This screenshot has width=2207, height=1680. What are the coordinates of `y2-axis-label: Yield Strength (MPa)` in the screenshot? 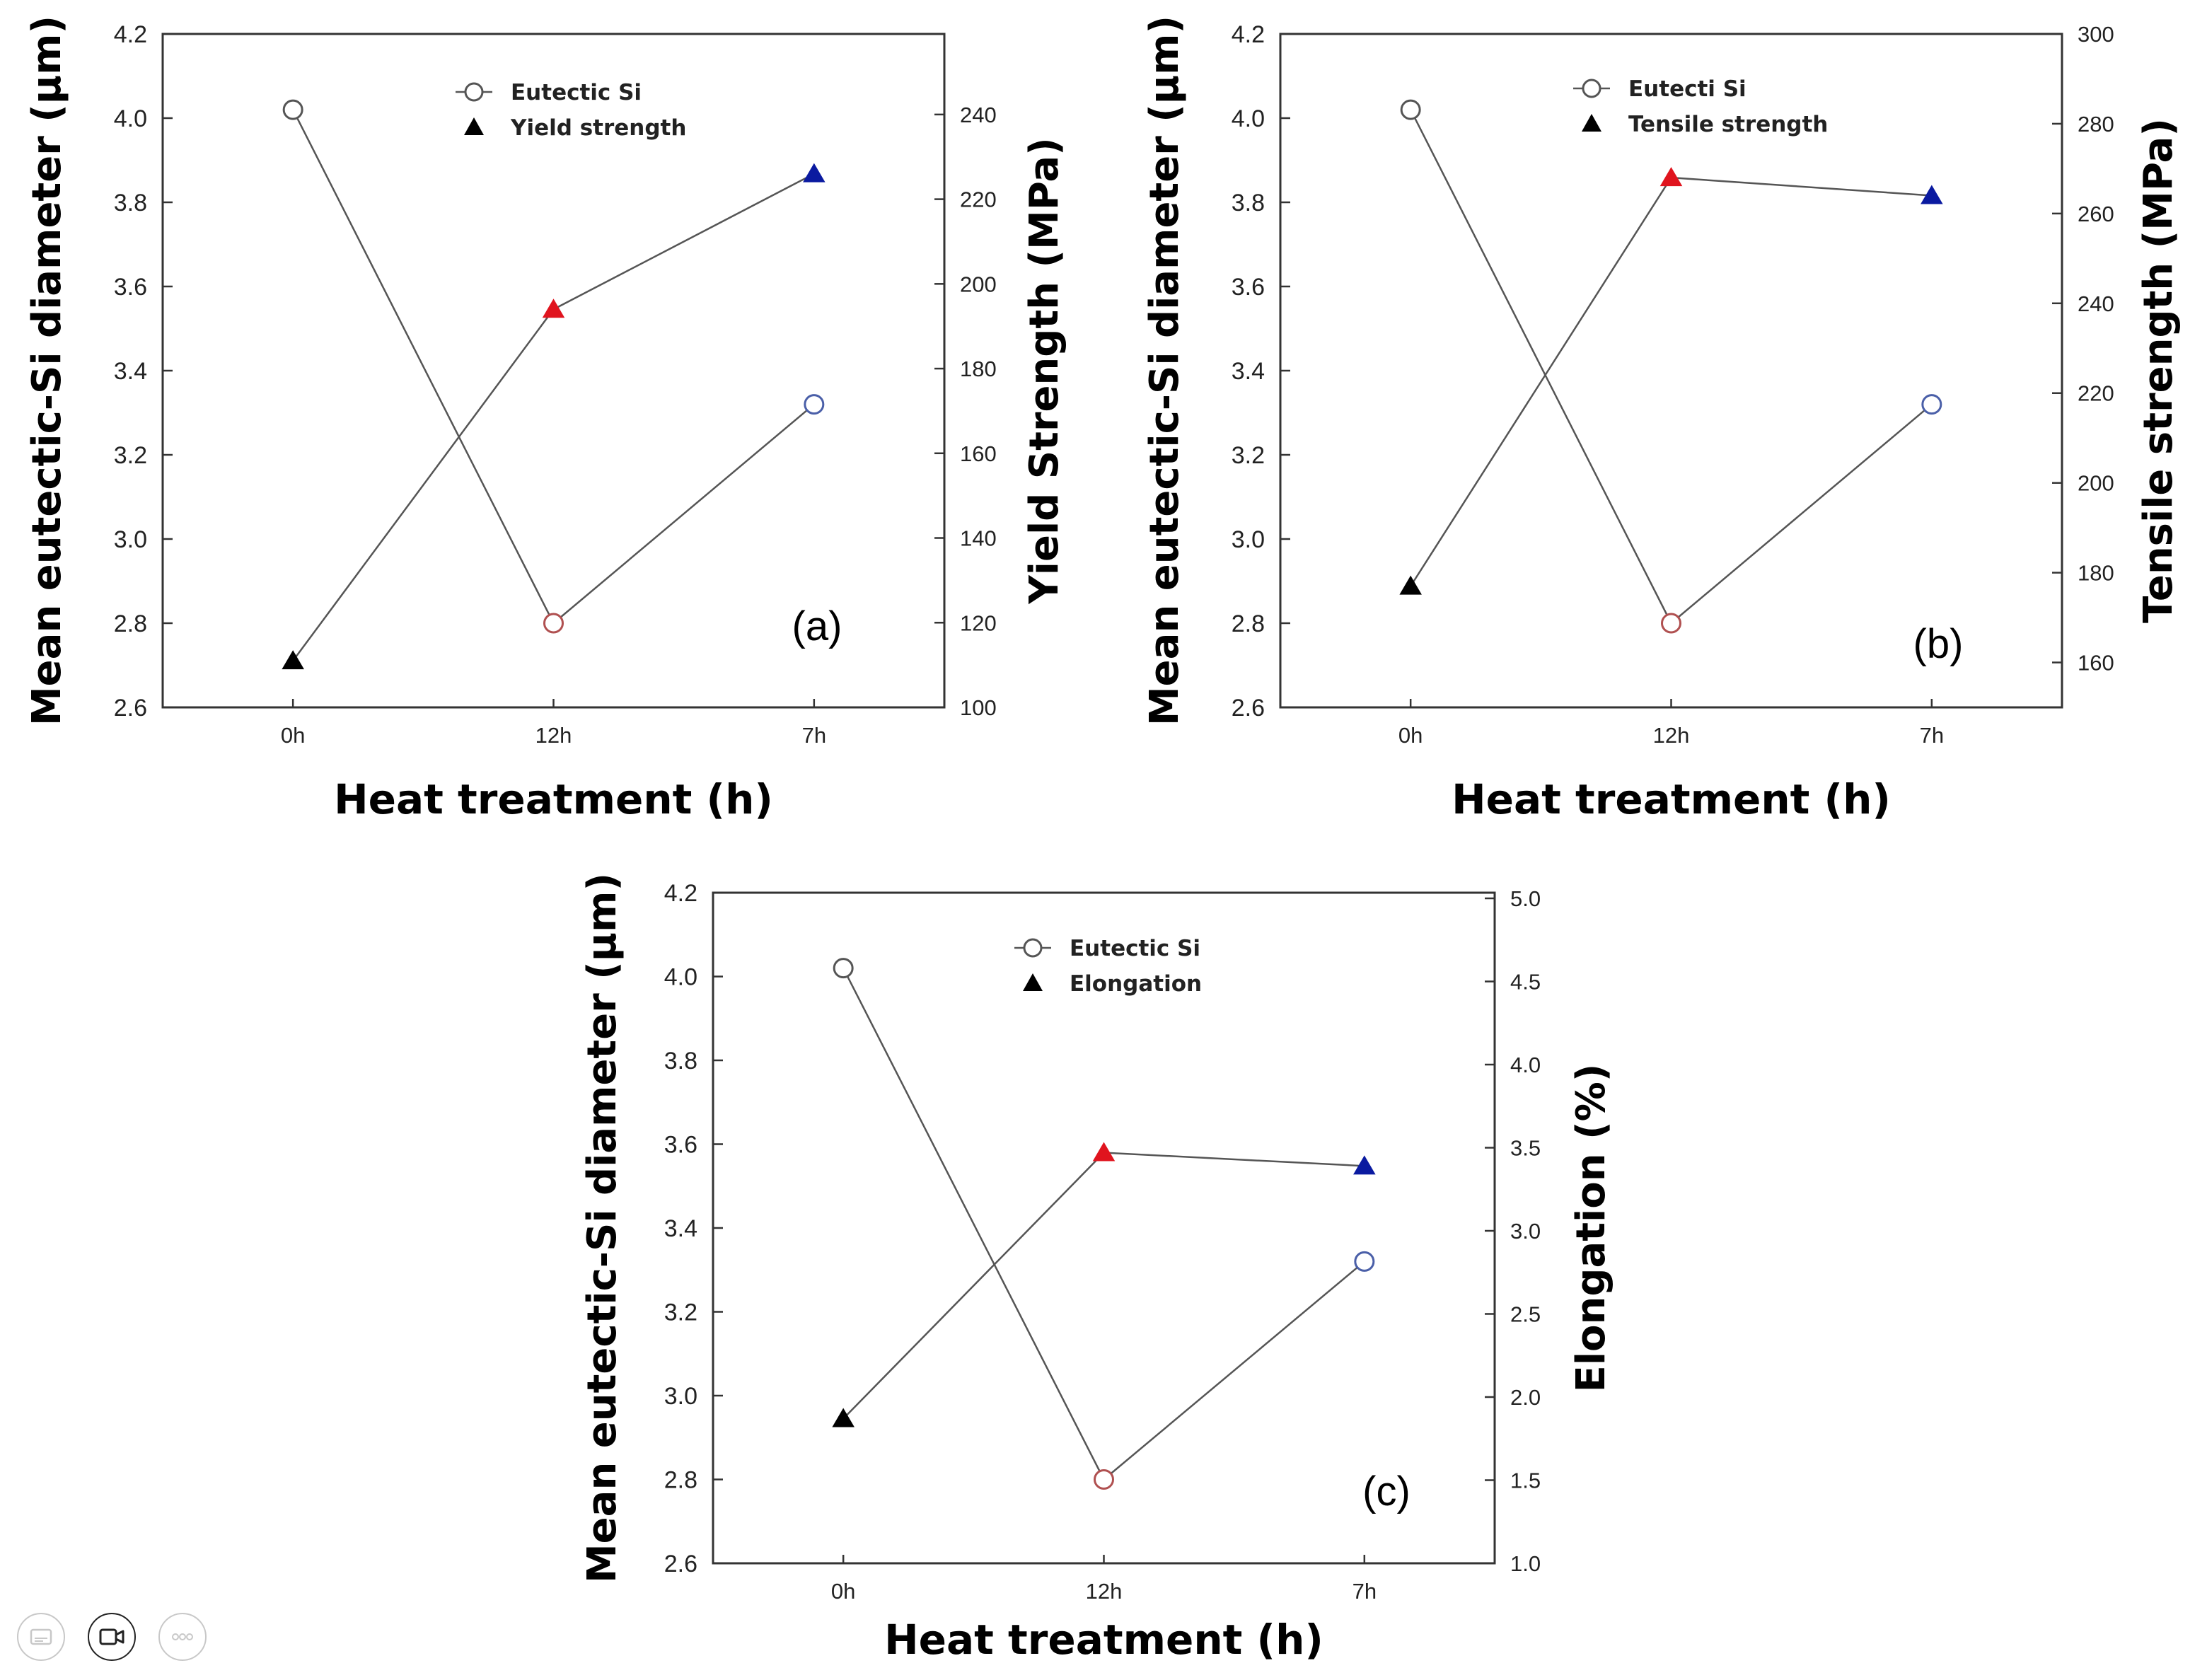 It's located at (1044, 371).